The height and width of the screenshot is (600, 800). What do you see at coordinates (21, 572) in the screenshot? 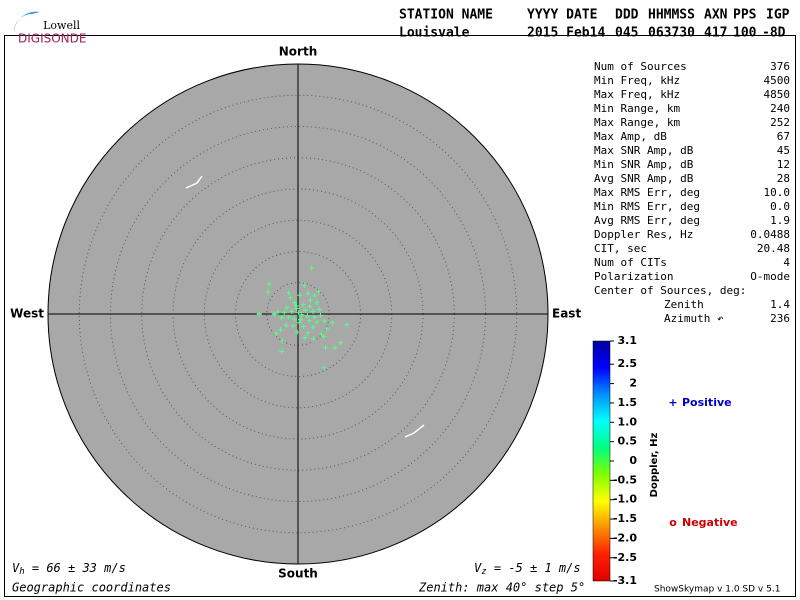
I see `vh-sub: h` at bounding box center [21, 572].